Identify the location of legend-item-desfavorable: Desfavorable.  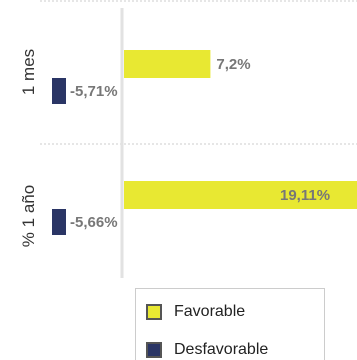
(207, 350).